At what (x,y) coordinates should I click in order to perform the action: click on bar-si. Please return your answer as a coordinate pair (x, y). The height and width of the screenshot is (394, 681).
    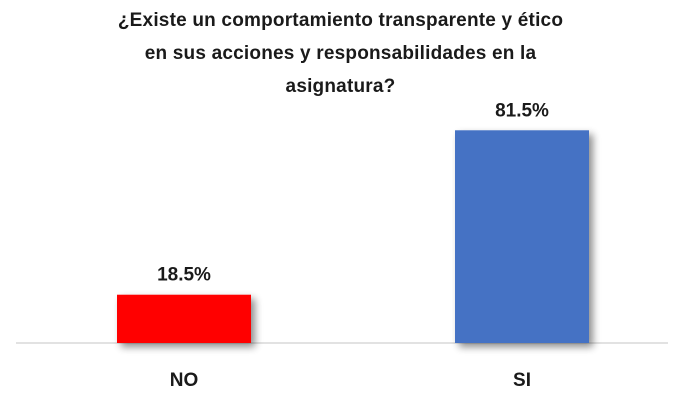
    Looking at the image, I should click on (522, 236).